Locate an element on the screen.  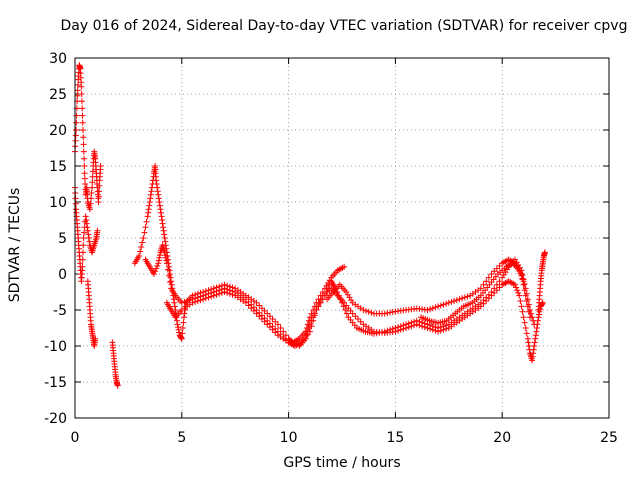
series-arc10 is located at coordinates (541, 281).